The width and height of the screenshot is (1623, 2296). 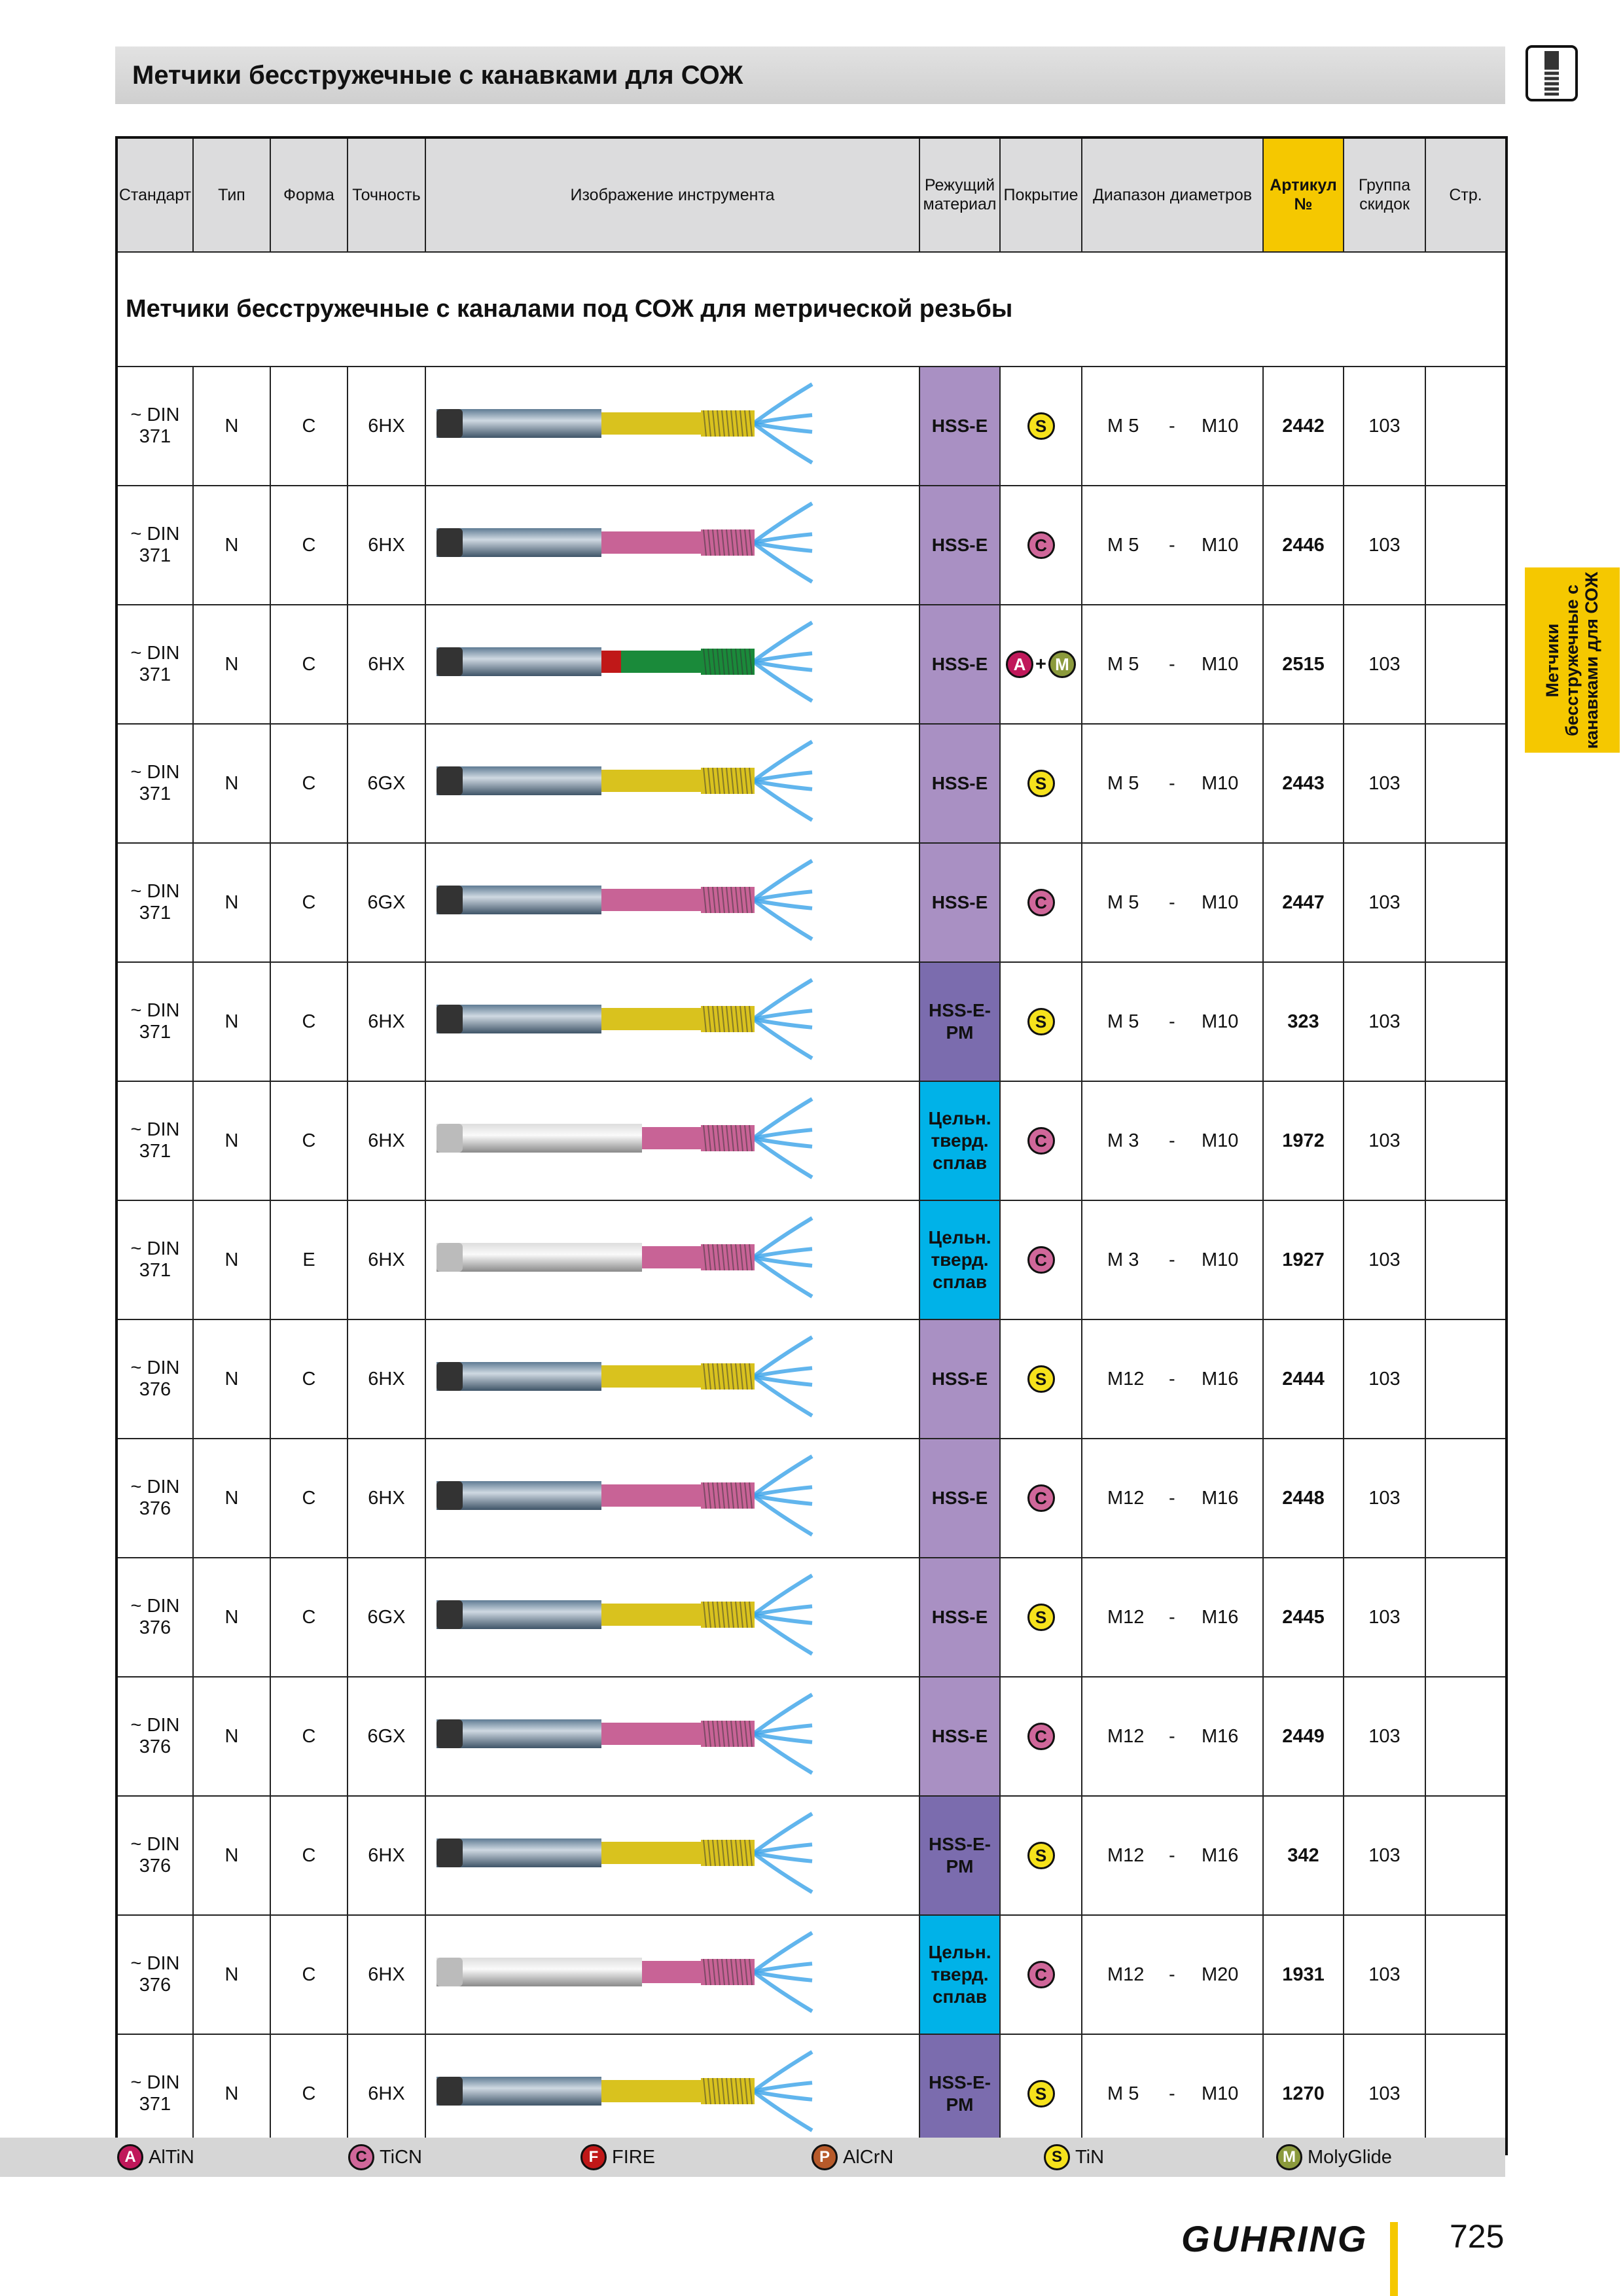 What do you see at coordinates (1123, 1021) in the screenshot?
I see `range-from: M 5` at bounding box center [1123, 1021].